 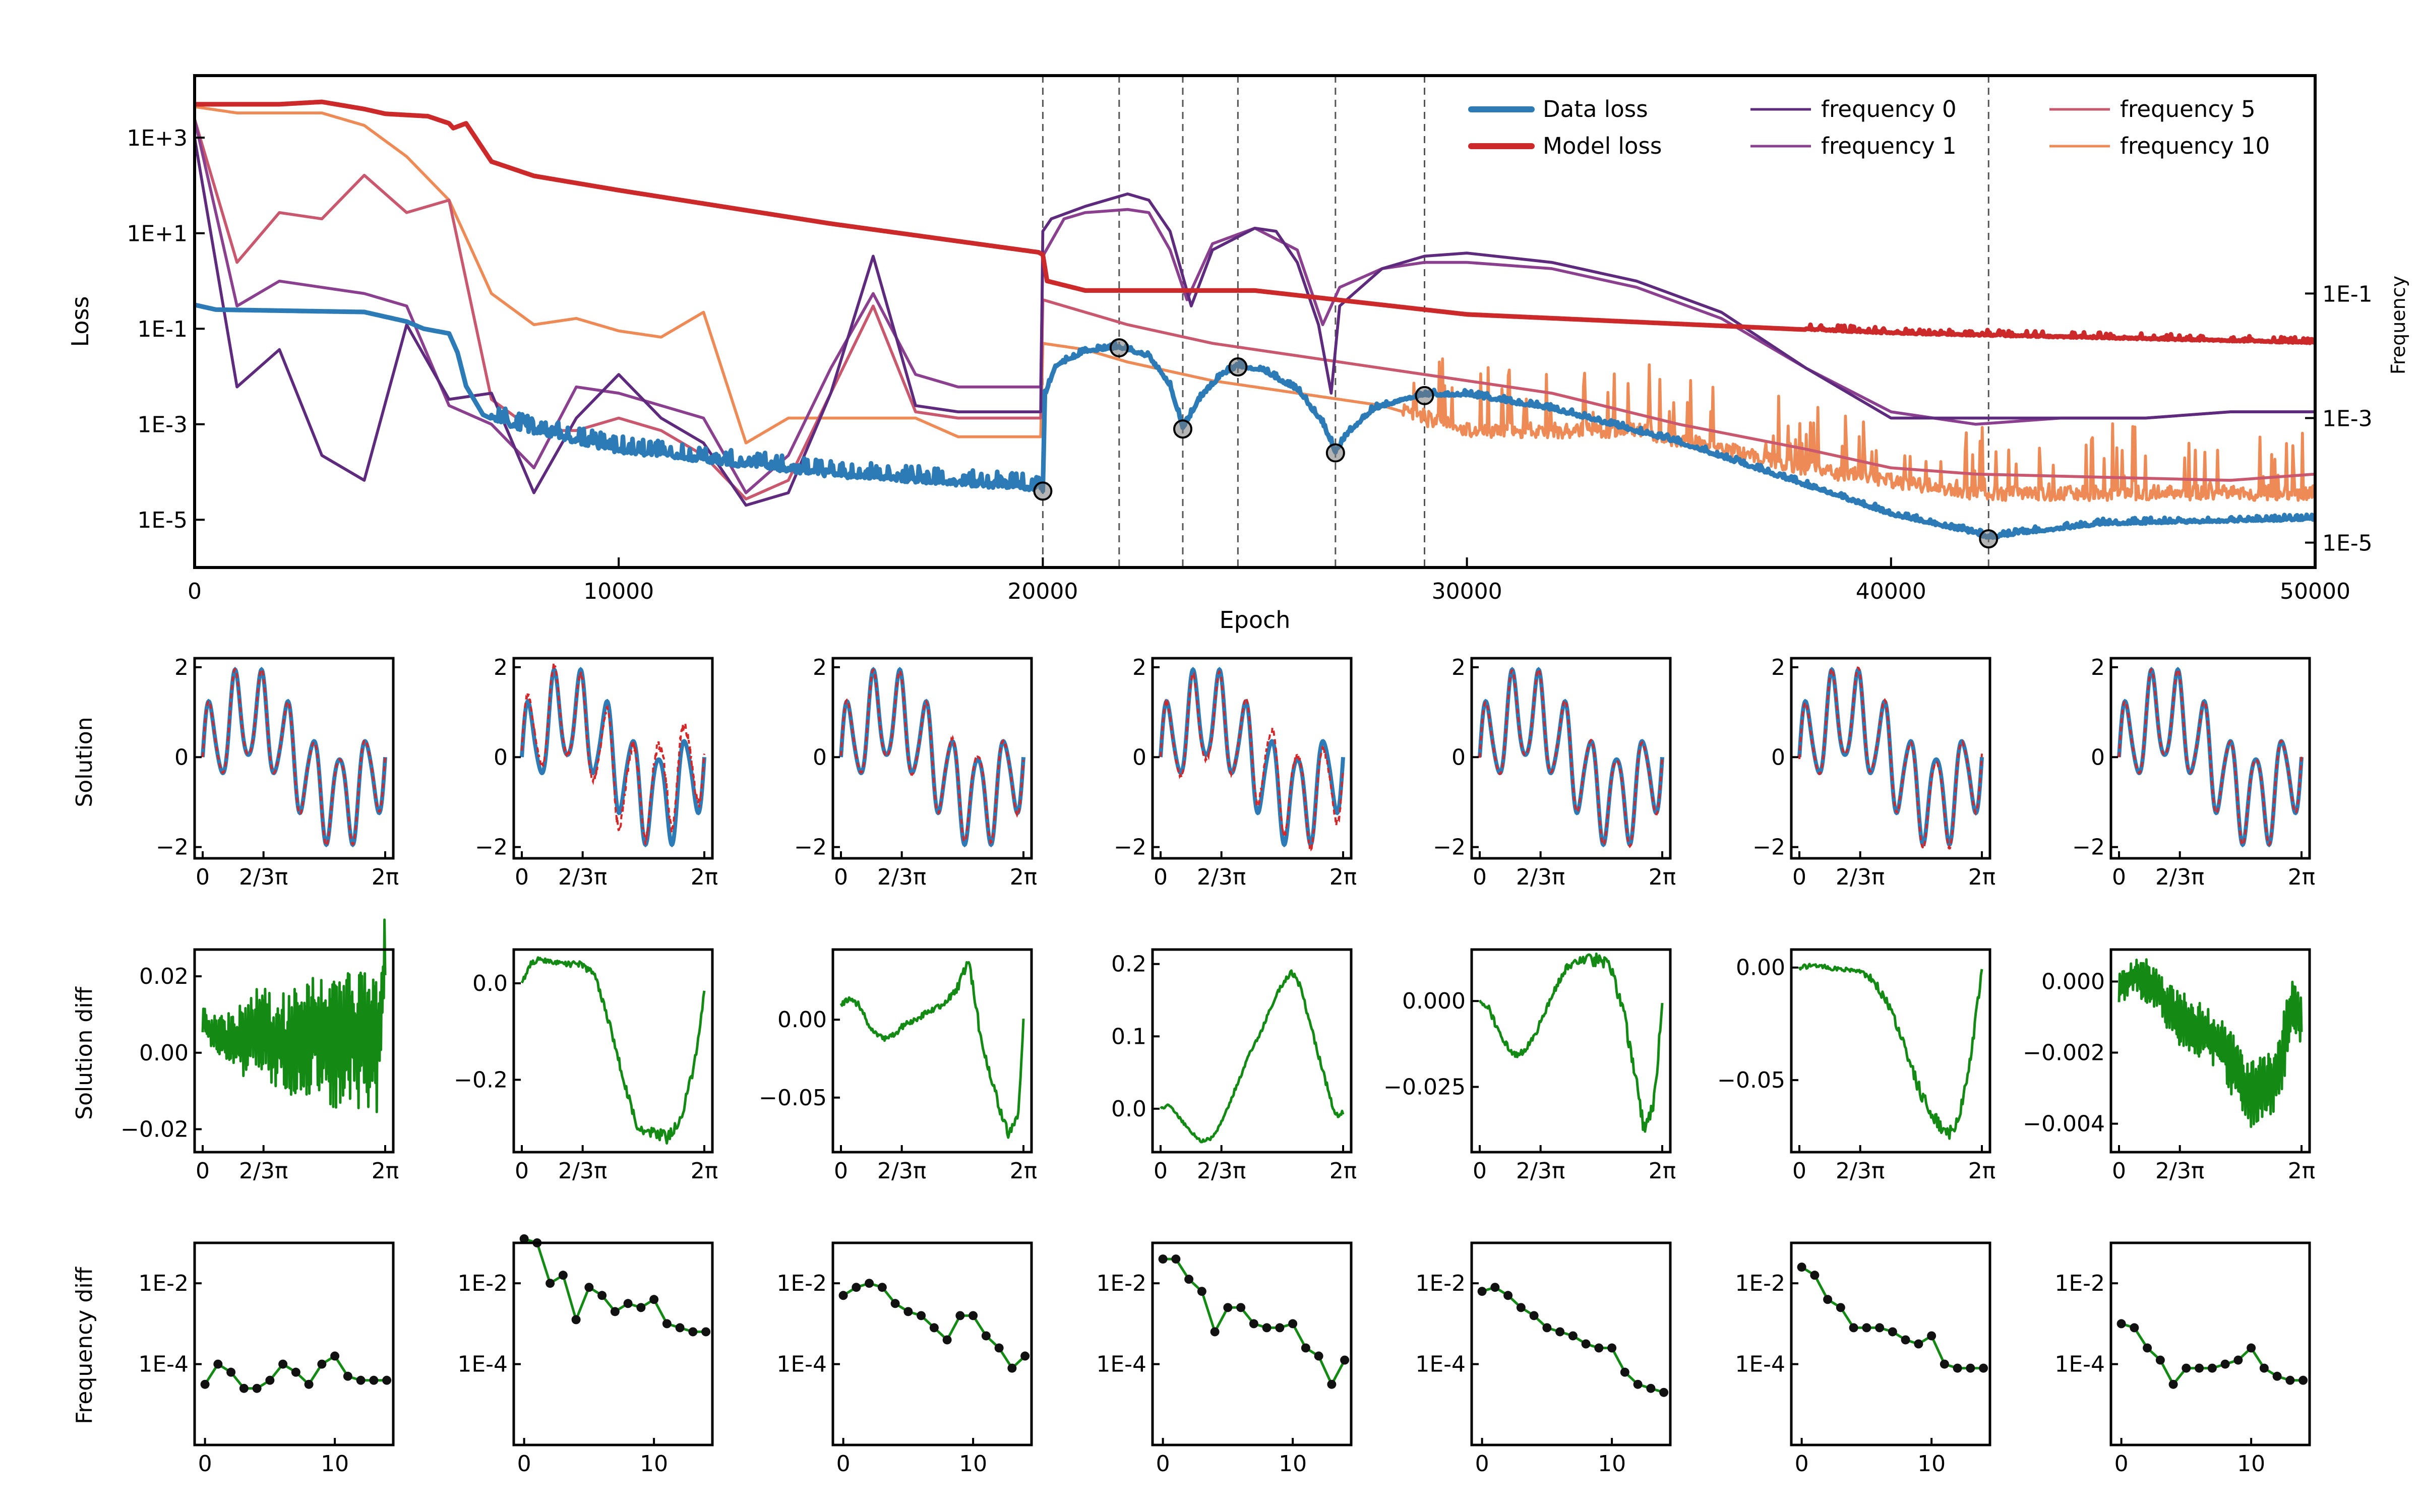 I want to click on panel-s6-x-tick-label-1: 2/3π, so click(x=2179, y=877).